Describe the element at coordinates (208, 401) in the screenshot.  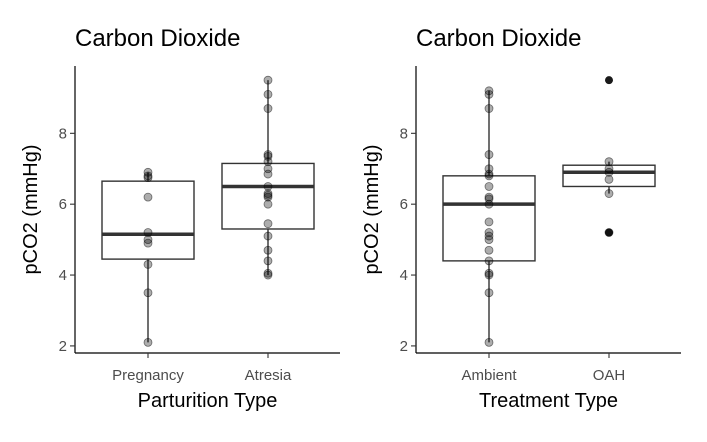
I see `panel-1-x-axis-label: Parturition Type` at that location.